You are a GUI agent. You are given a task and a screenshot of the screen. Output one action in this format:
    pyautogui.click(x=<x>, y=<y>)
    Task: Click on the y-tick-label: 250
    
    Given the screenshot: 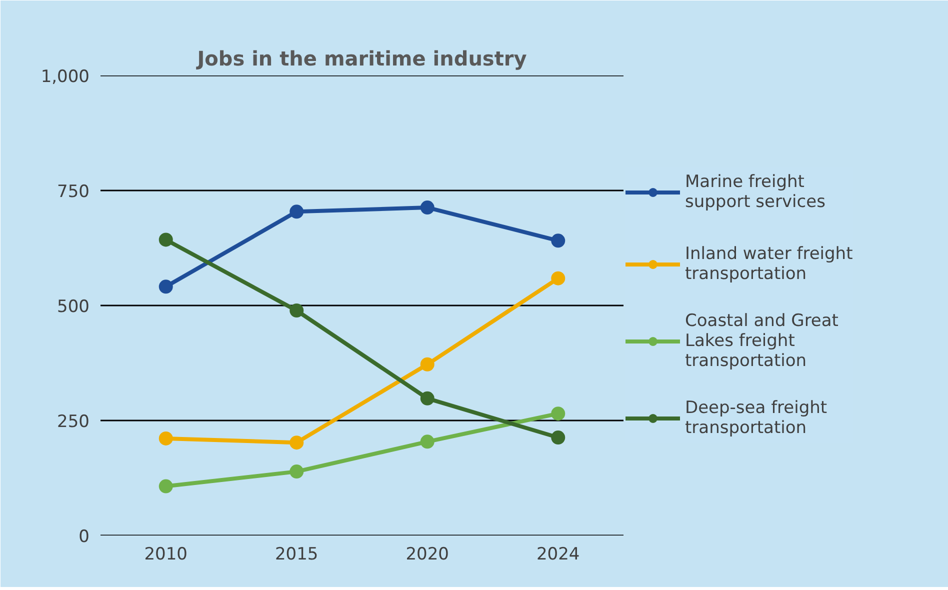 What is the action you would take?
    pyautogui.click(x=73, y=422)
    